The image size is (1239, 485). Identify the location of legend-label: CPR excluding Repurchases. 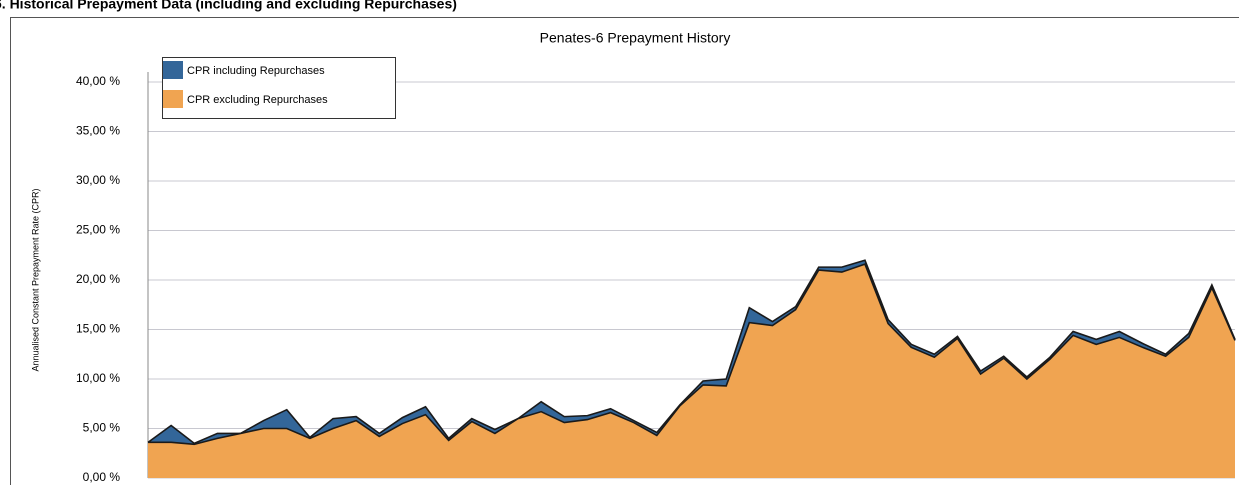
(257, 100).